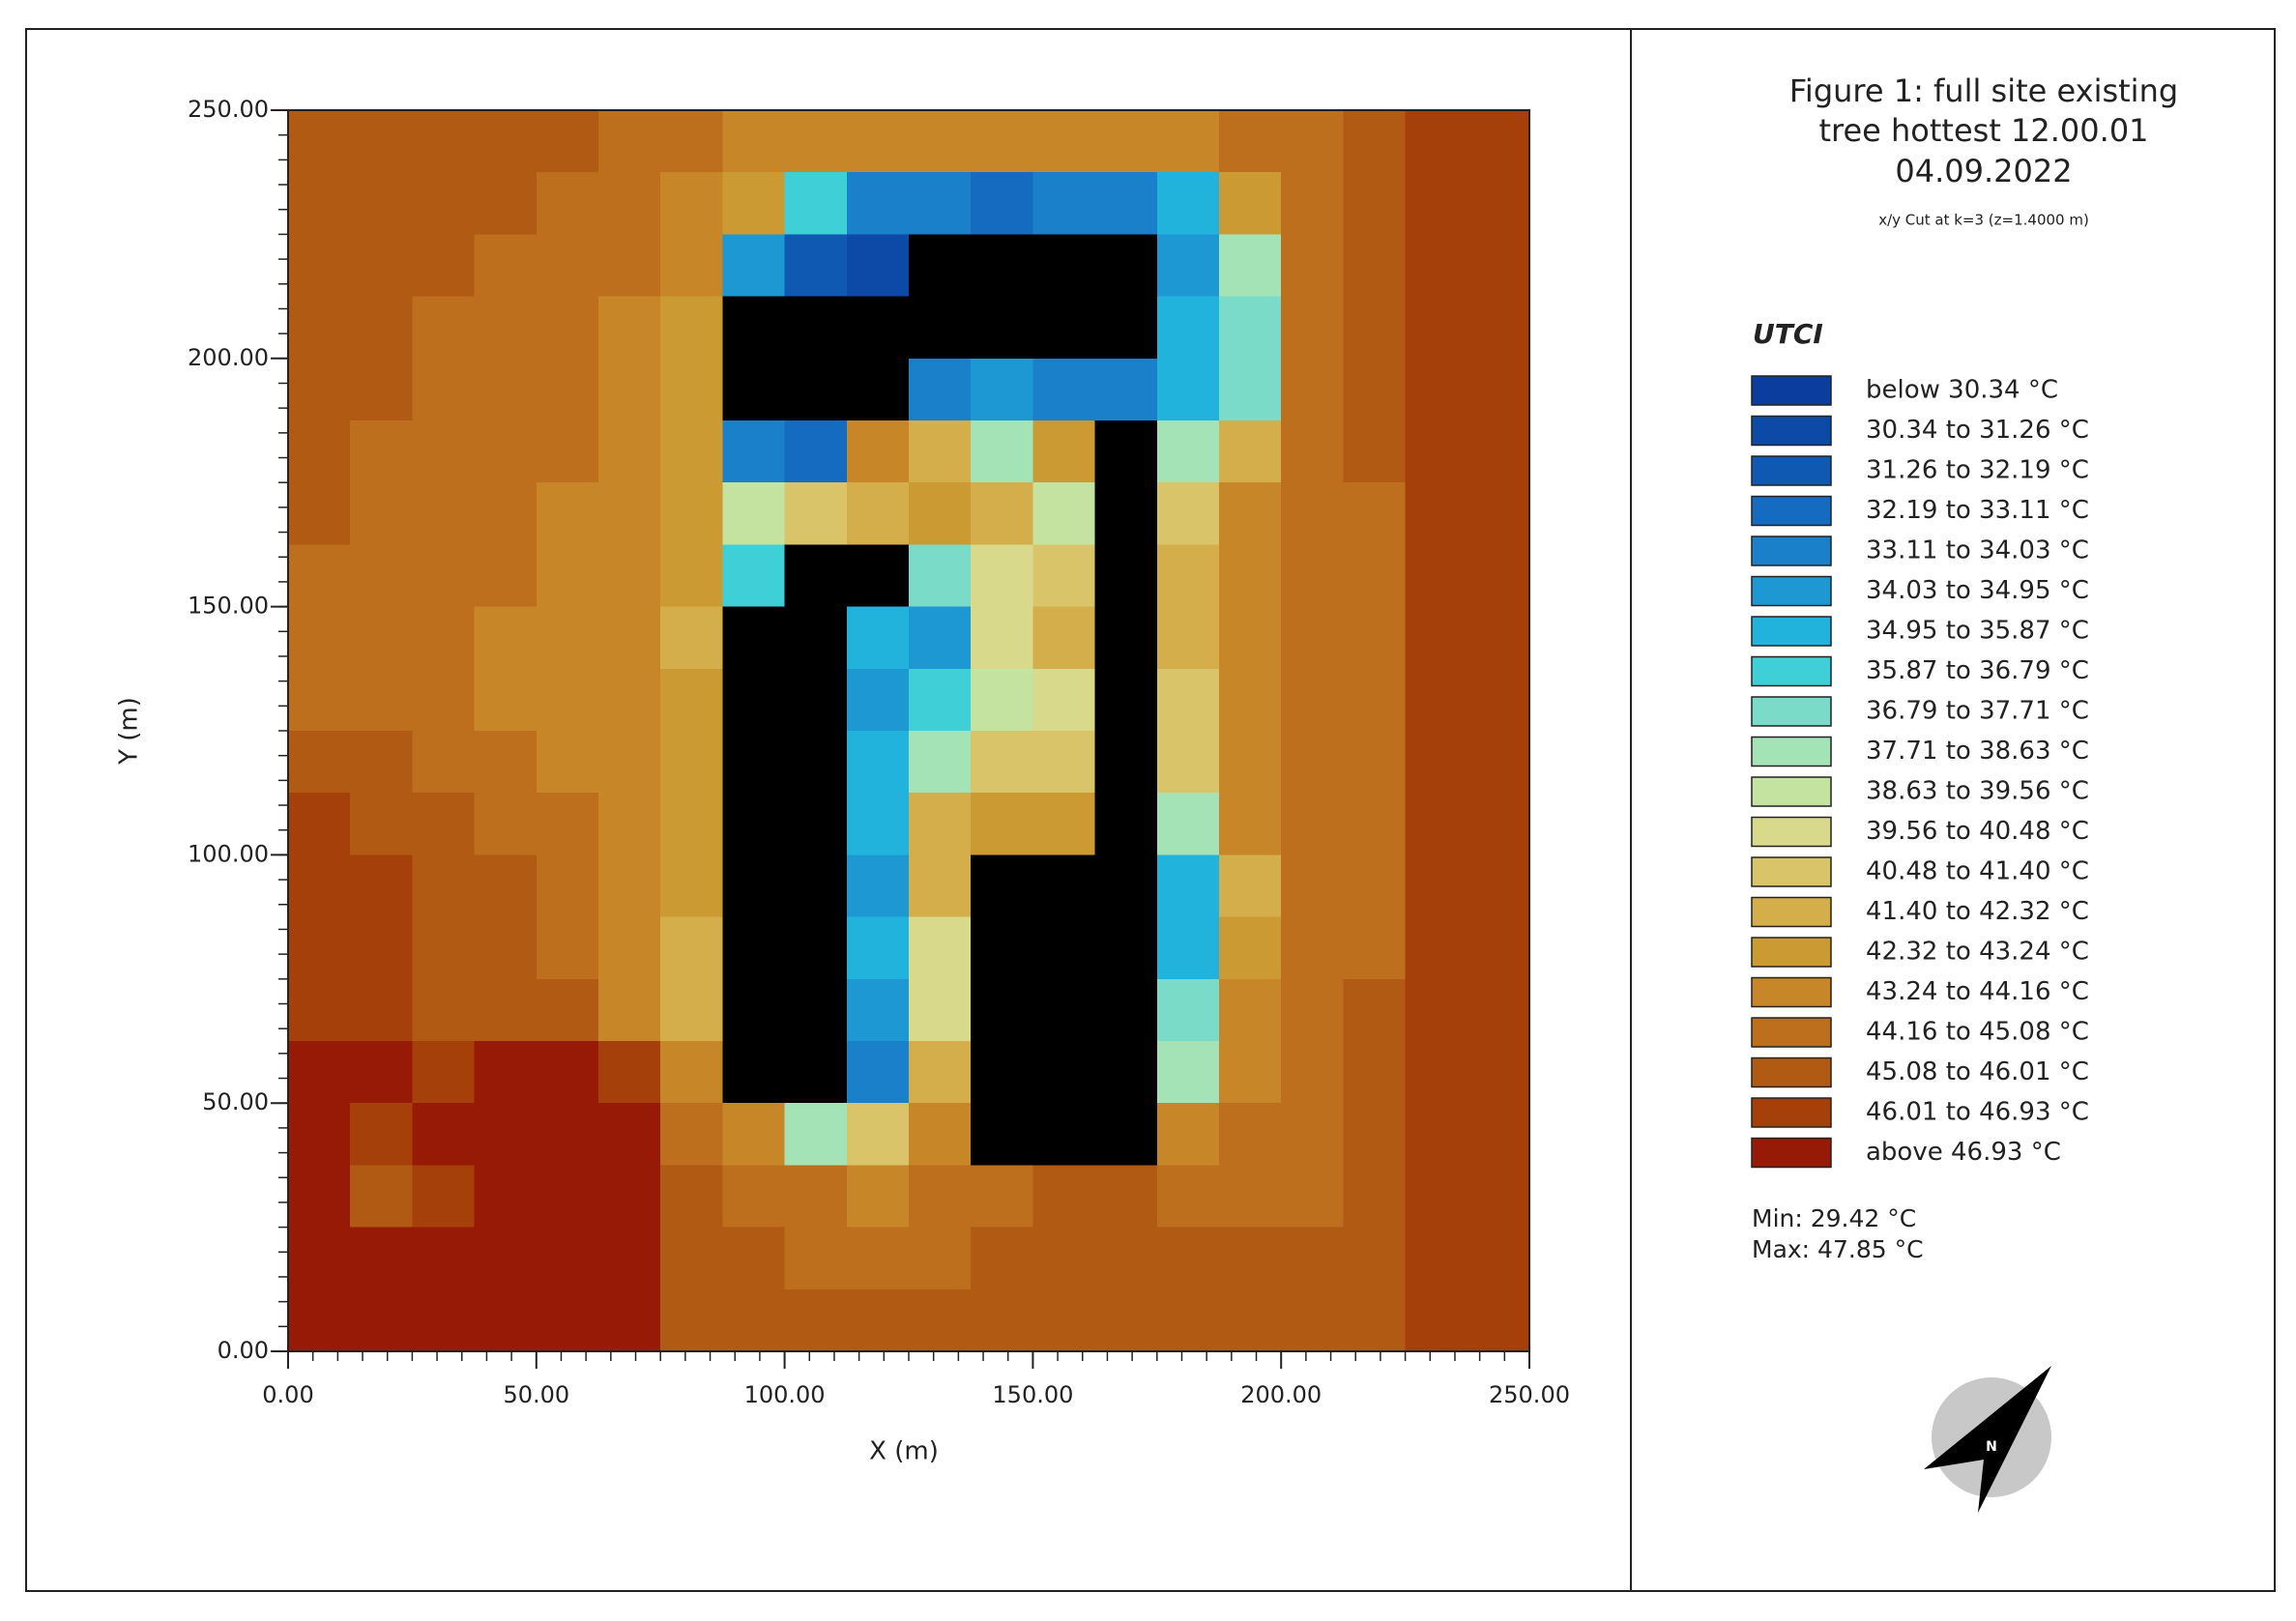  What do you see at coordinates (1977, 510) in the screenshot?
I see `legend-label: 32.19 to 33.11 °C` at bounding box center [1977, 510].